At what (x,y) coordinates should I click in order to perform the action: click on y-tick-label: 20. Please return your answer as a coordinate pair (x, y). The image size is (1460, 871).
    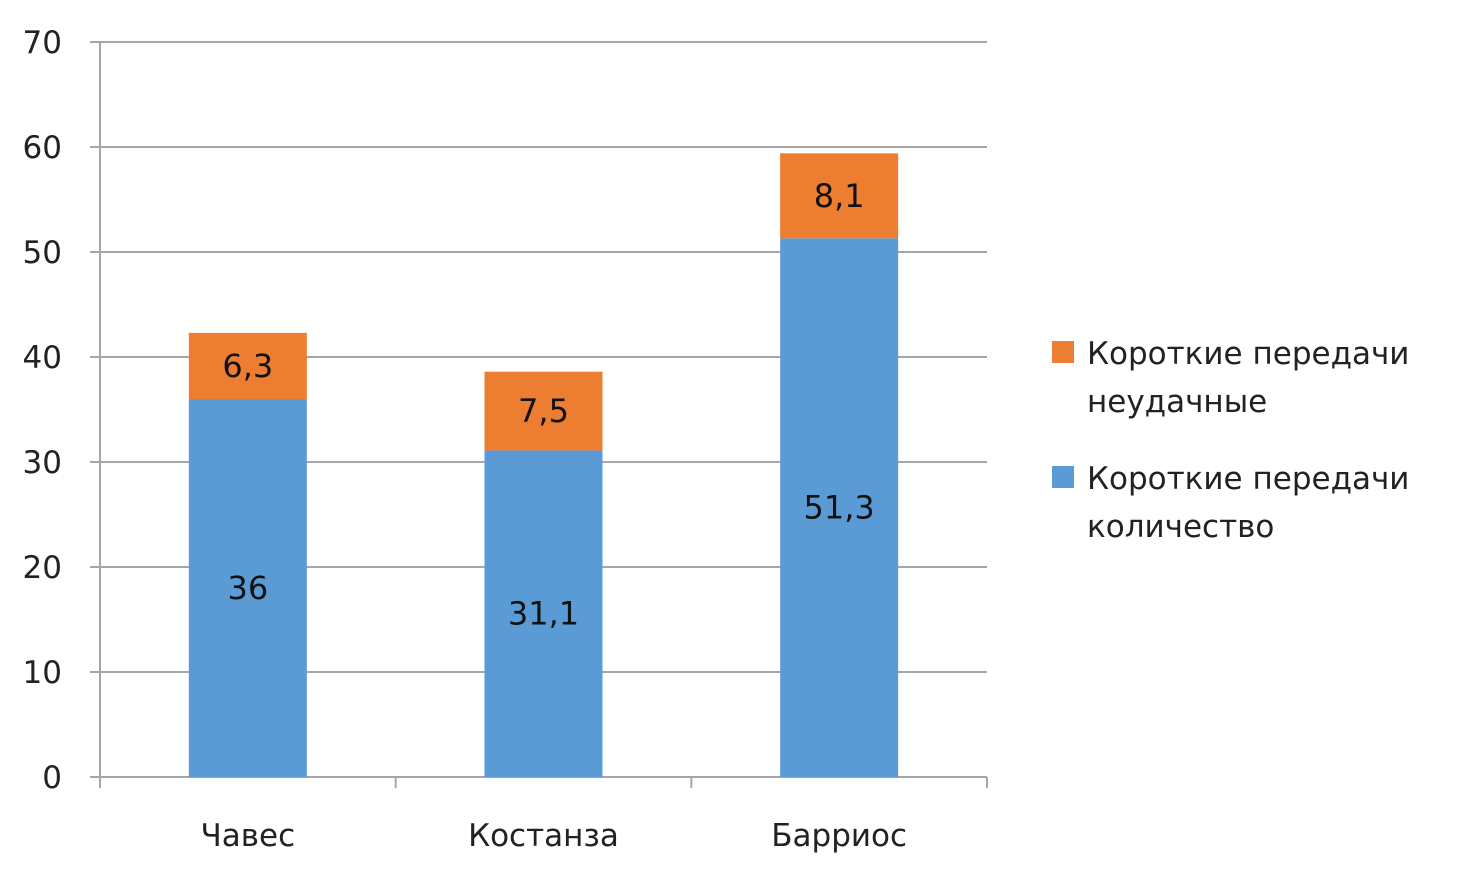
    Looking at the image, I should click on (42, 568).